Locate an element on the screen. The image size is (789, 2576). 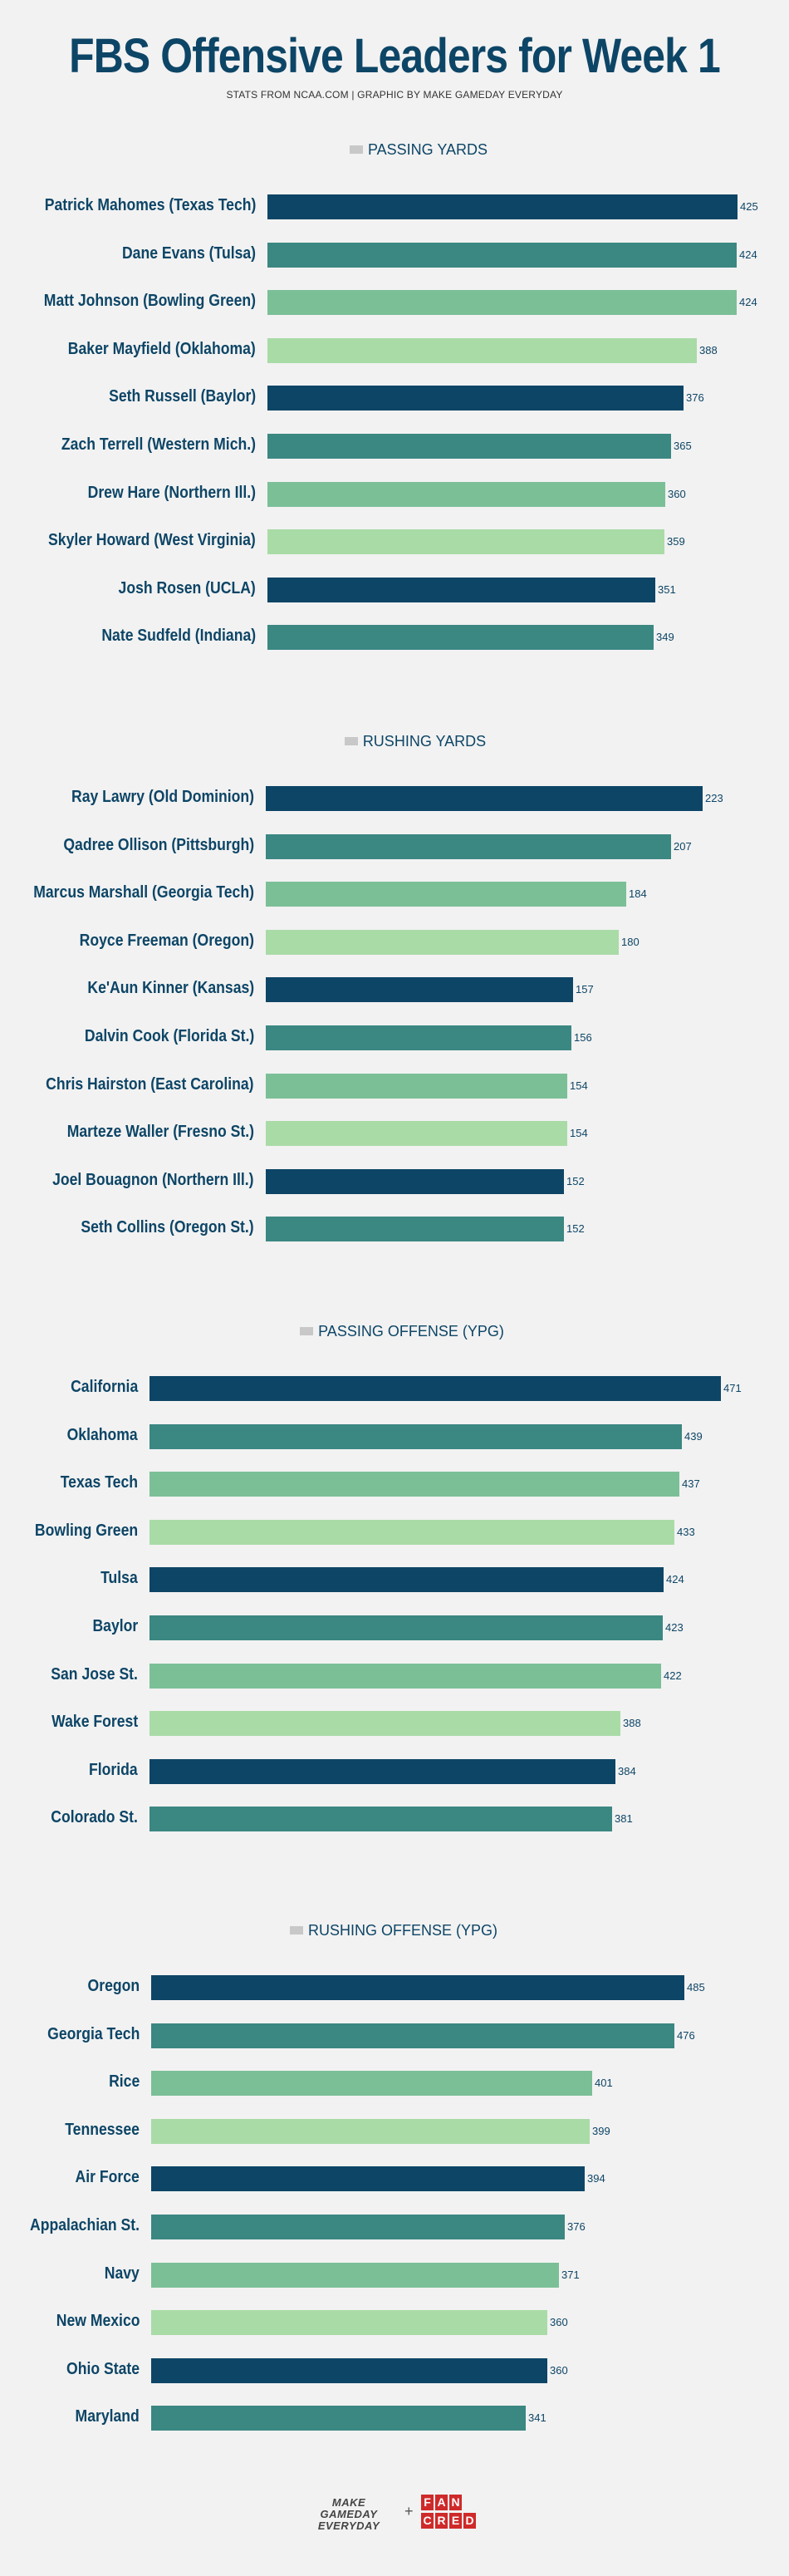
chart-title: FBS Offensive Leaders for Week 1 is located at coordinates (395, 56).